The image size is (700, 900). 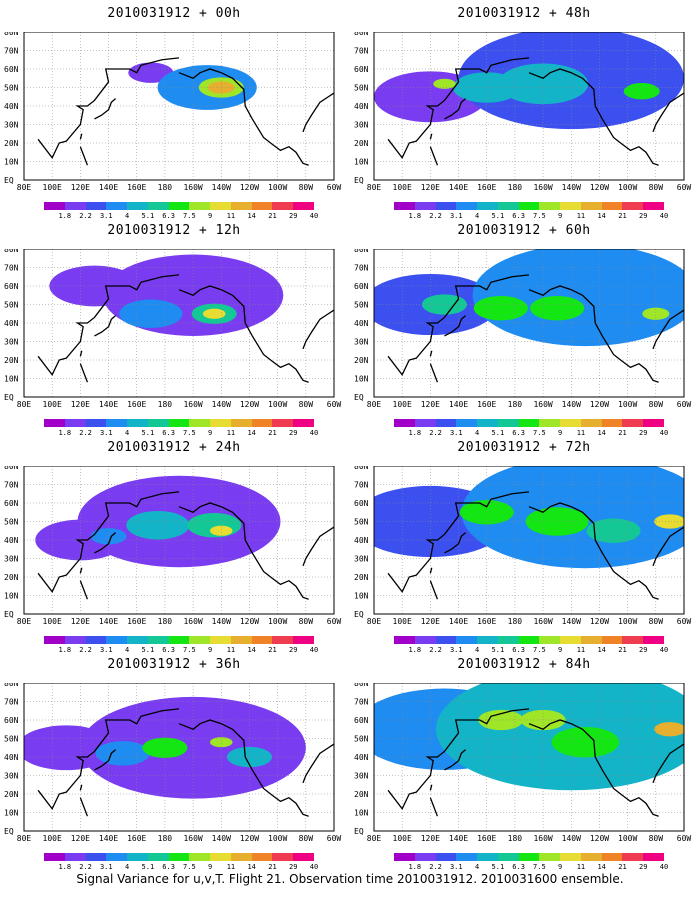 What do you see at coordinates (361, 702) in the screenshot?
I see `lat-tick-label: 70N` at bounding box center [361, 702].